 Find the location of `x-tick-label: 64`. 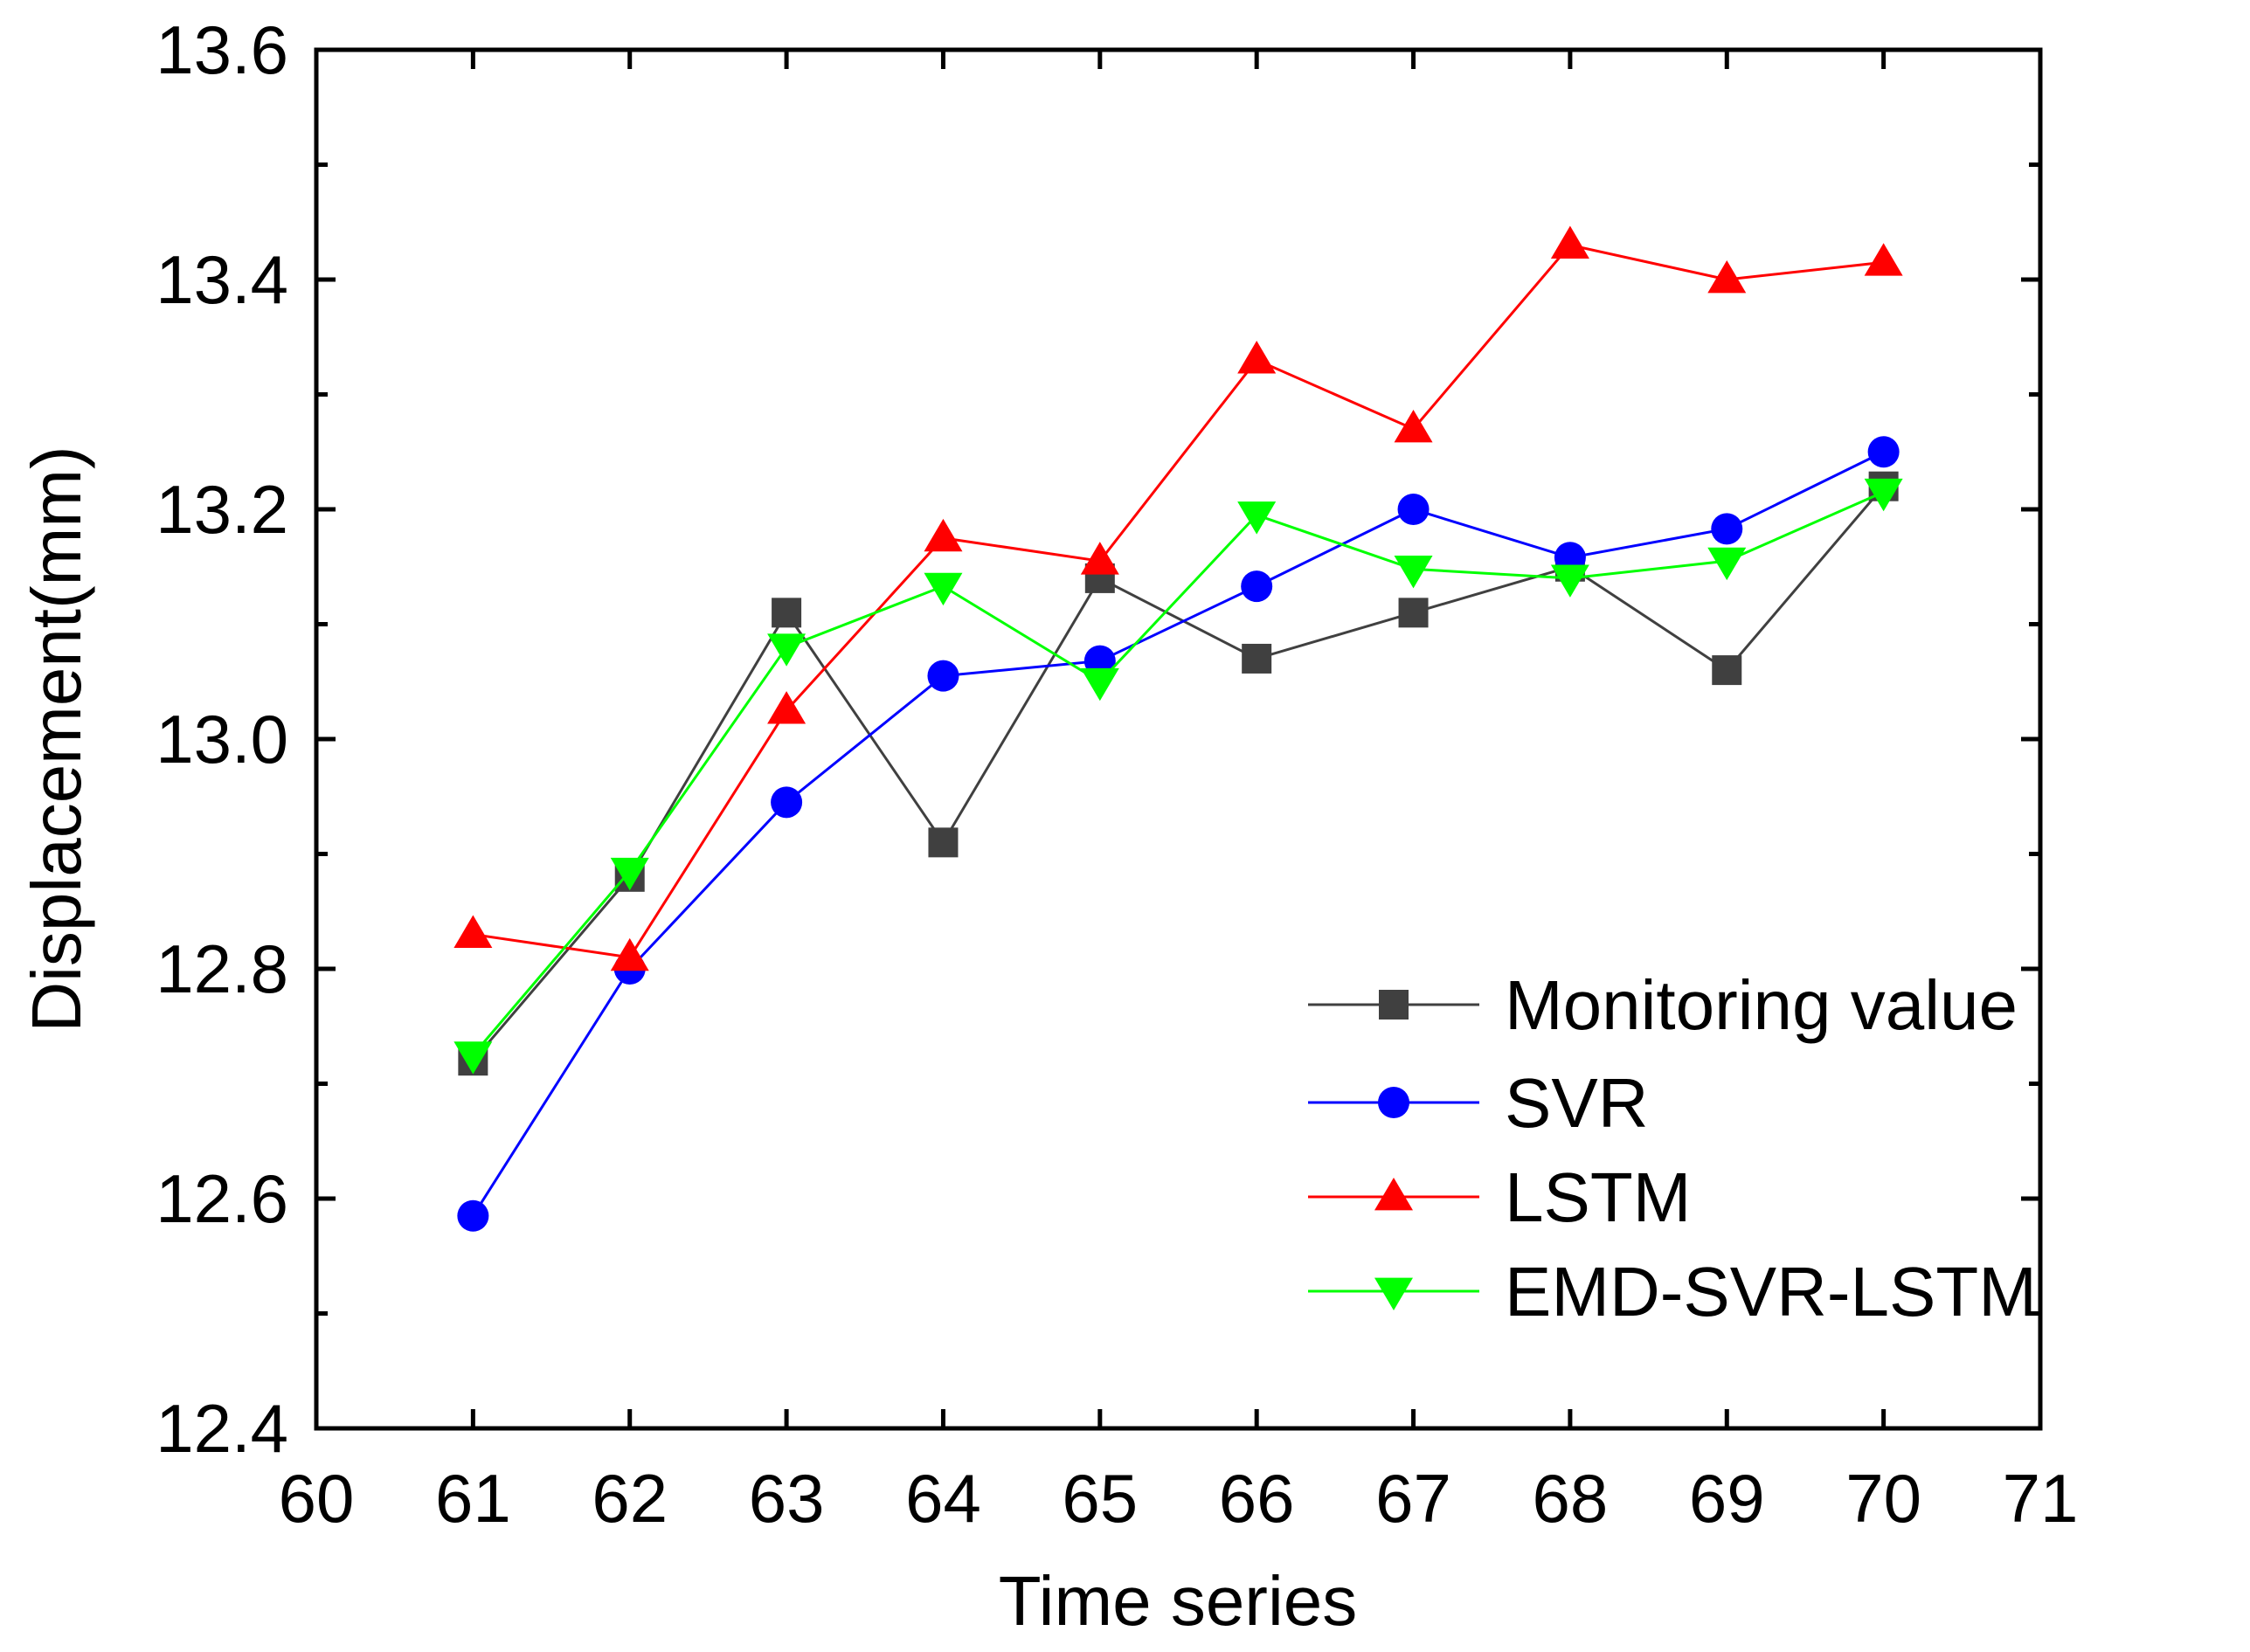

x-tick-label: 64 is located at coordinates (943, 1498).